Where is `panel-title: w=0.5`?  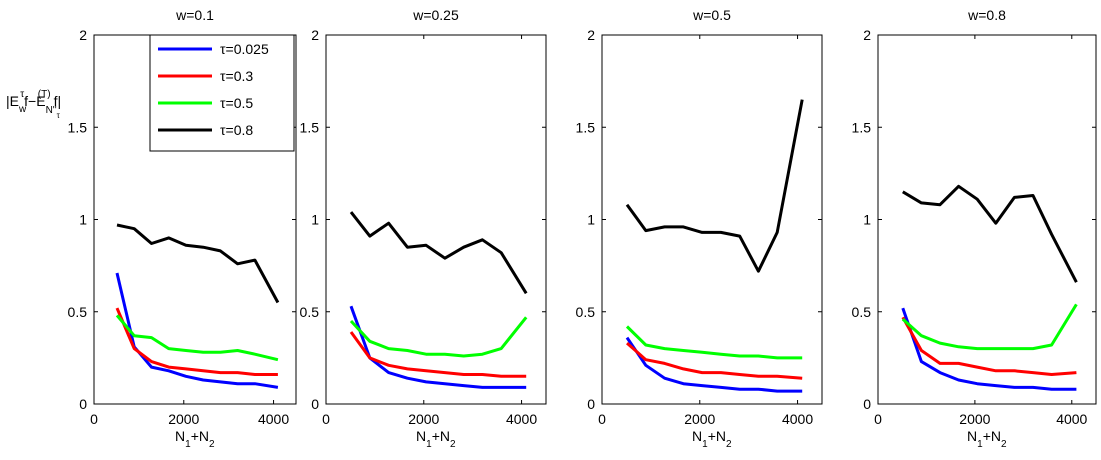
panel-title: w=0.5 is located at coordinates (711, 15).